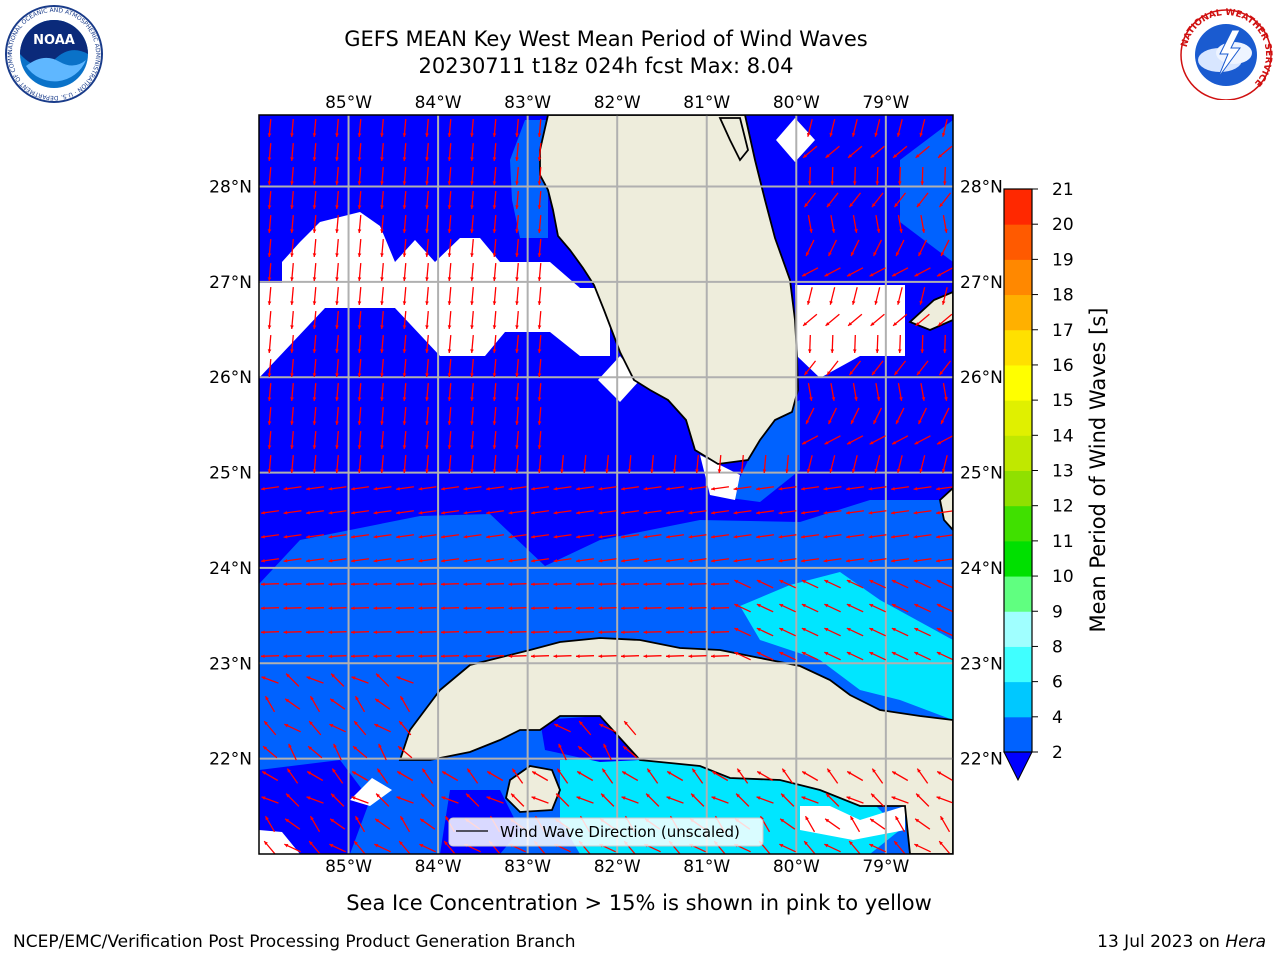 The image size is (1280, 960). What do you see at coordinates (1063, 331) in the screenshot?
I see `colorbar-tick-label: 17` at bounding box center [1063, 331].